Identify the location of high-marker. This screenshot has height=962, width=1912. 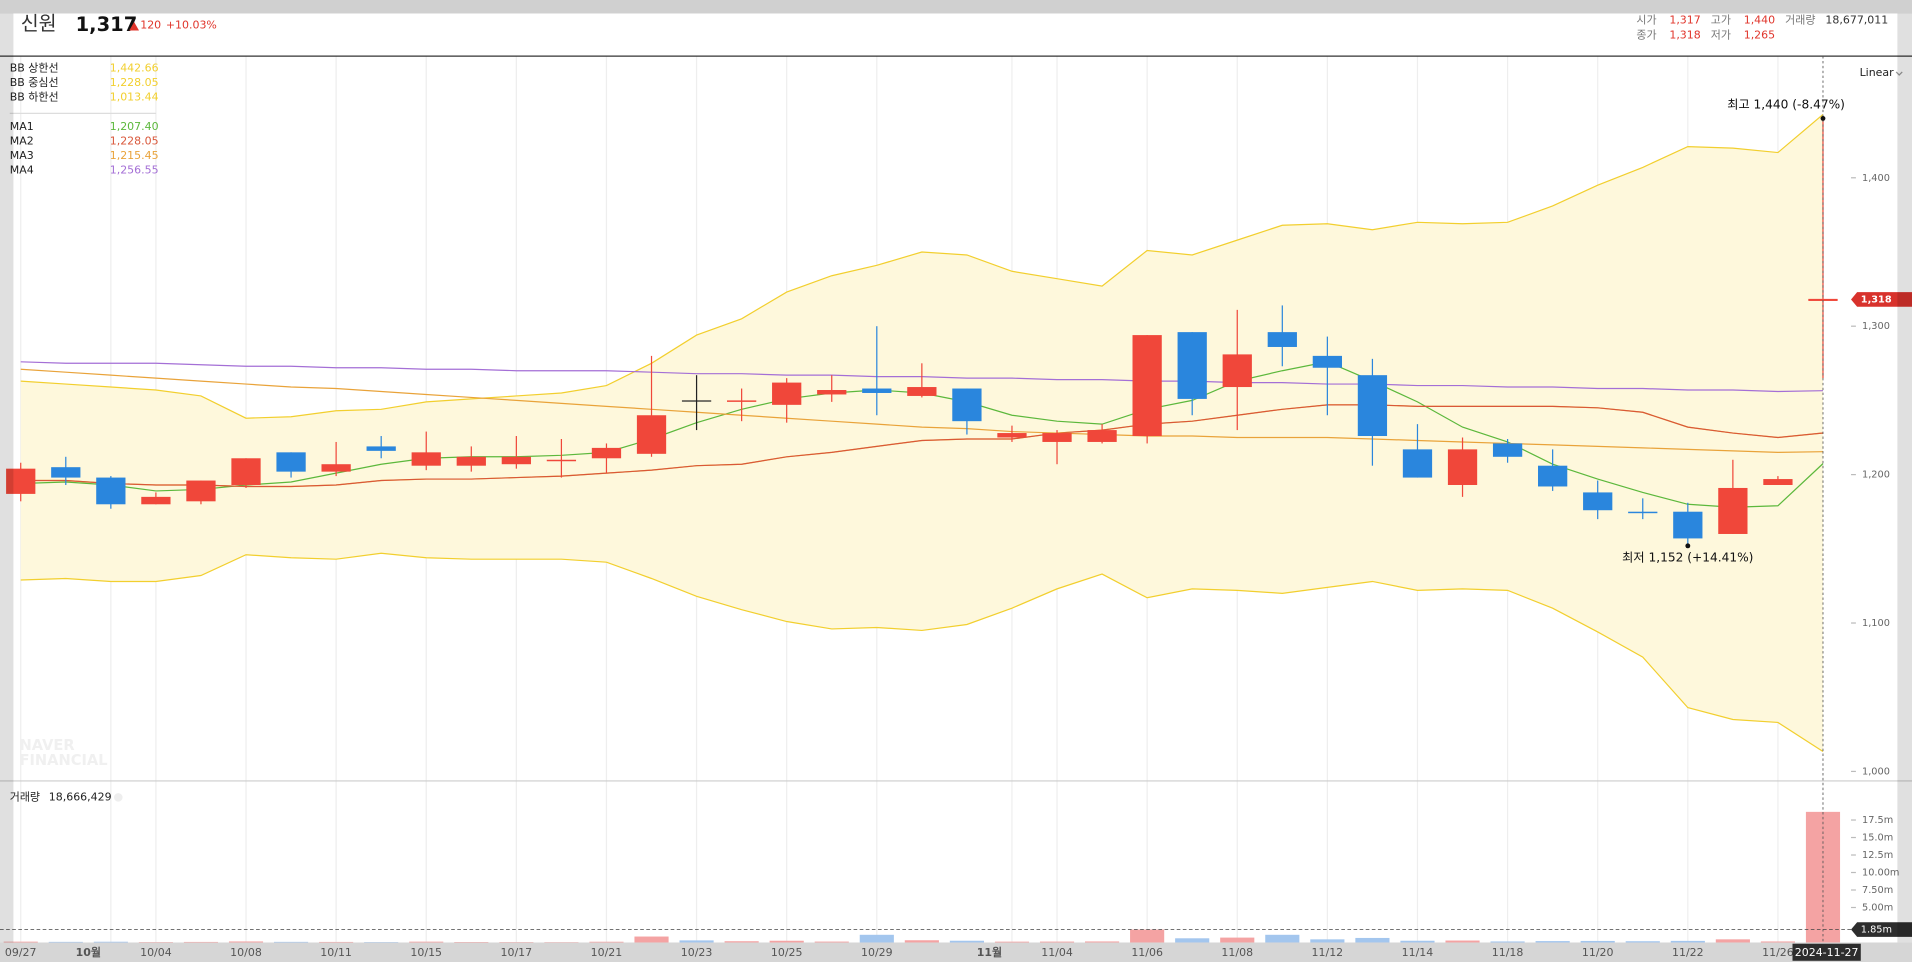
(1823, 118).